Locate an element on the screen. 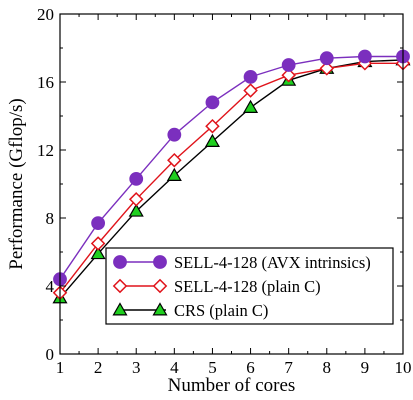  x-tick-label: 2 is located at coordinates (98, 367).